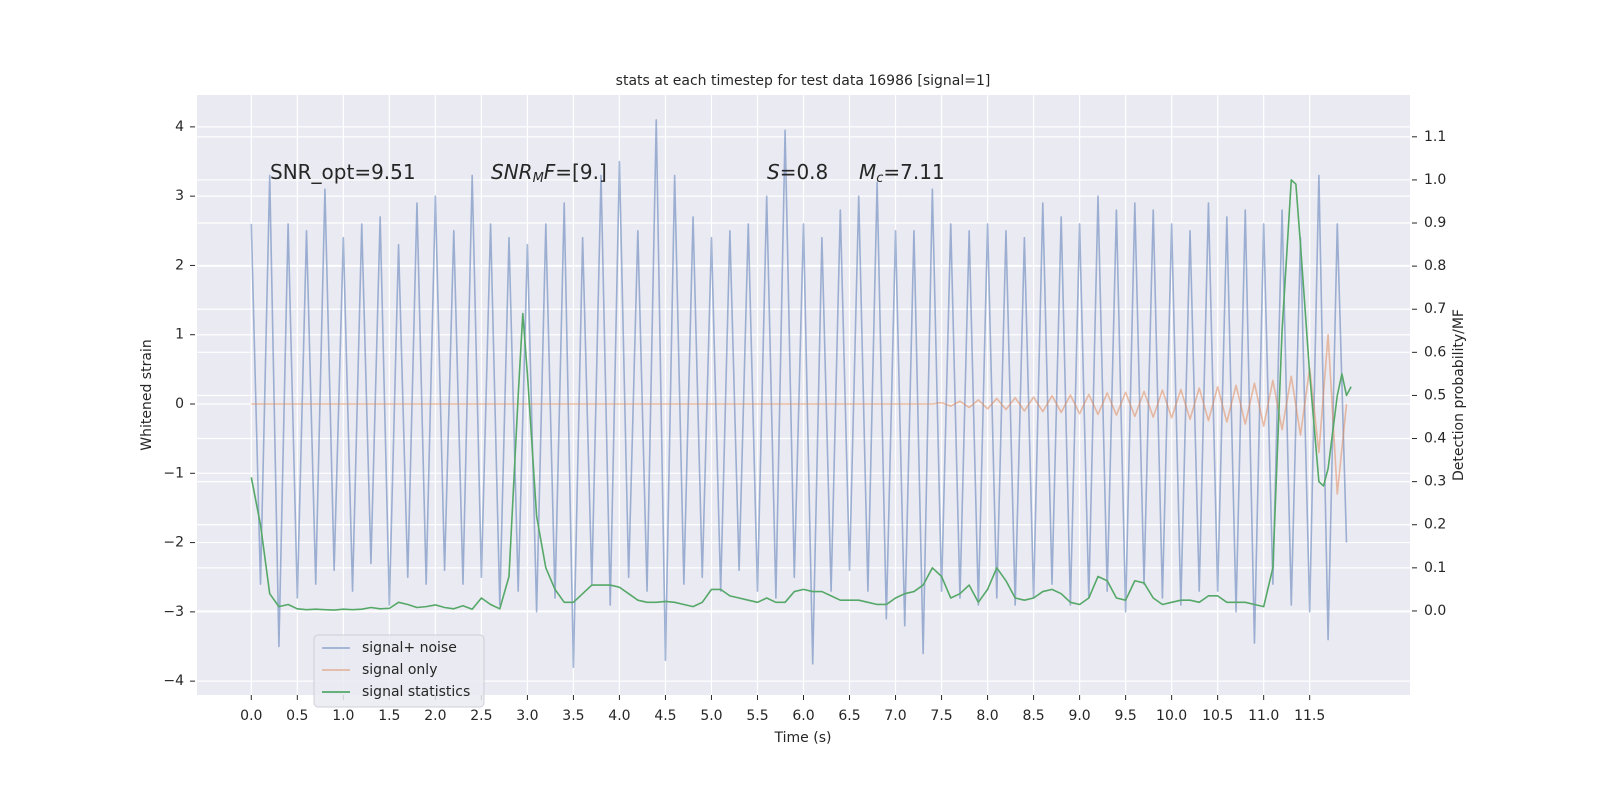 This screenshot has height=800, width=1600. Describe the element at coordinates (416, 692) in the screenshot. I see `legend-label: signal statistics` at that location.